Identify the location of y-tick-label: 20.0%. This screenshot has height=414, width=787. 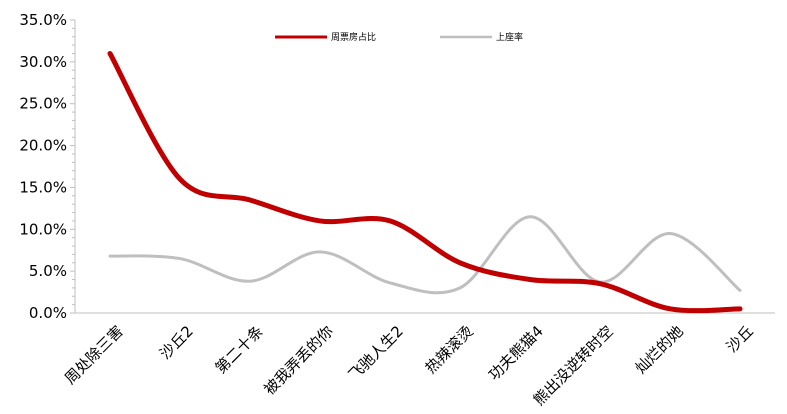
(43, 146).